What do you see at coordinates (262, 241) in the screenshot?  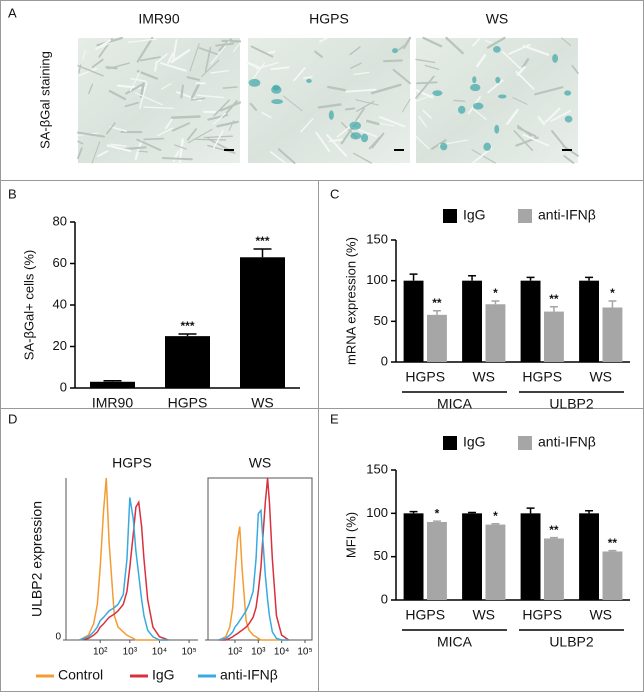 I see `significance: ***` at bounding box center [262, 241].